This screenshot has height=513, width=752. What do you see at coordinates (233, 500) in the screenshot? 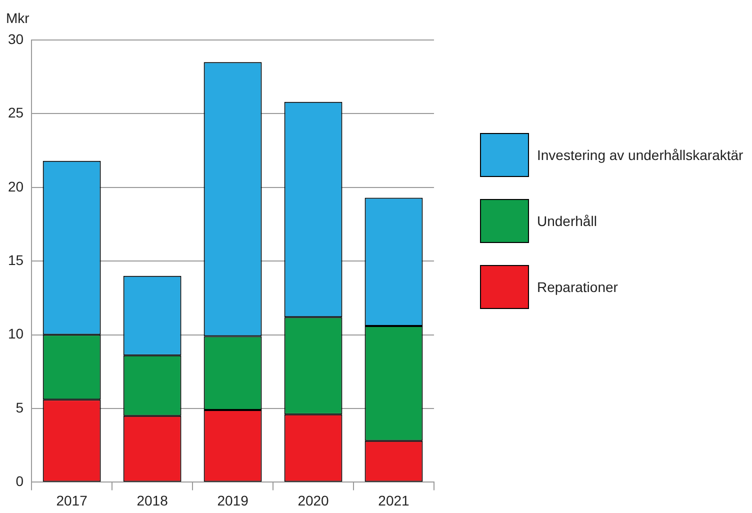
I see `x-tick-label: 2019` at bounding box center [233, 500].